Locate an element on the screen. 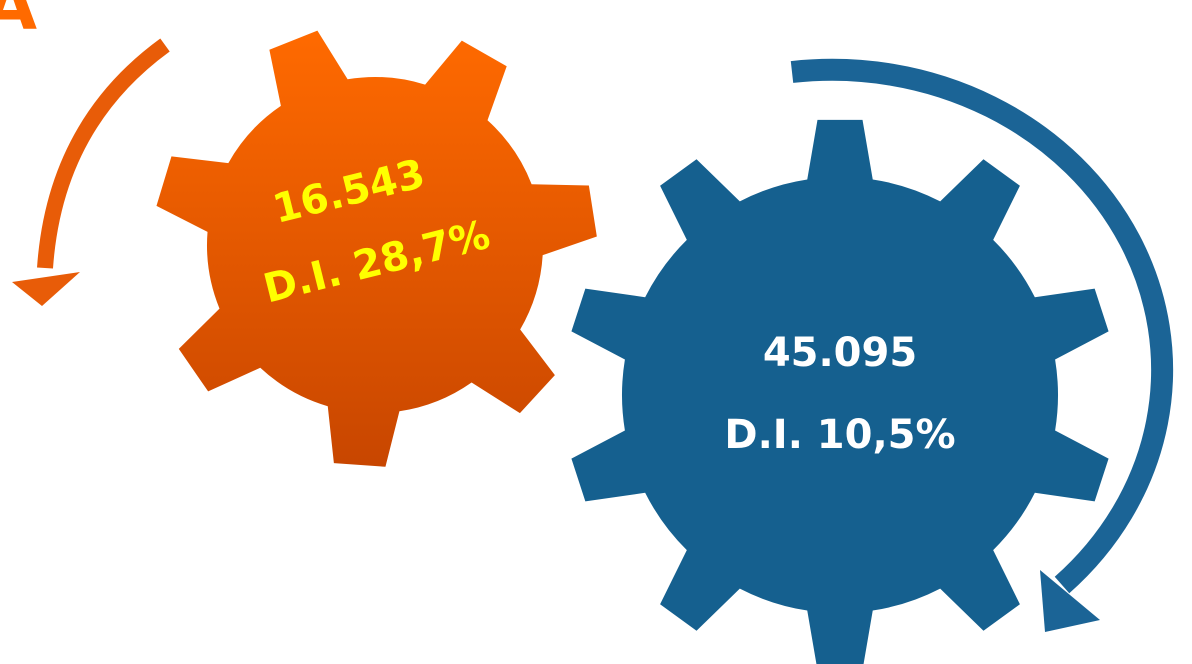 The width and height of the screenshot is (1192, 664). blue-arrow-head is located at coordinates (1070, 601).